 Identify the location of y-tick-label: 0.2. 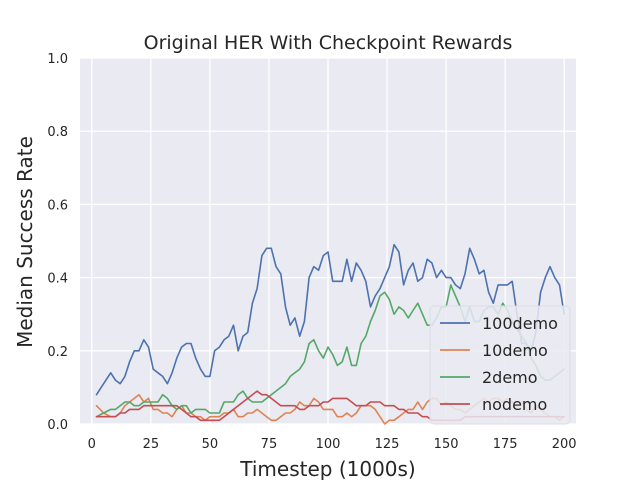
(57, 352).